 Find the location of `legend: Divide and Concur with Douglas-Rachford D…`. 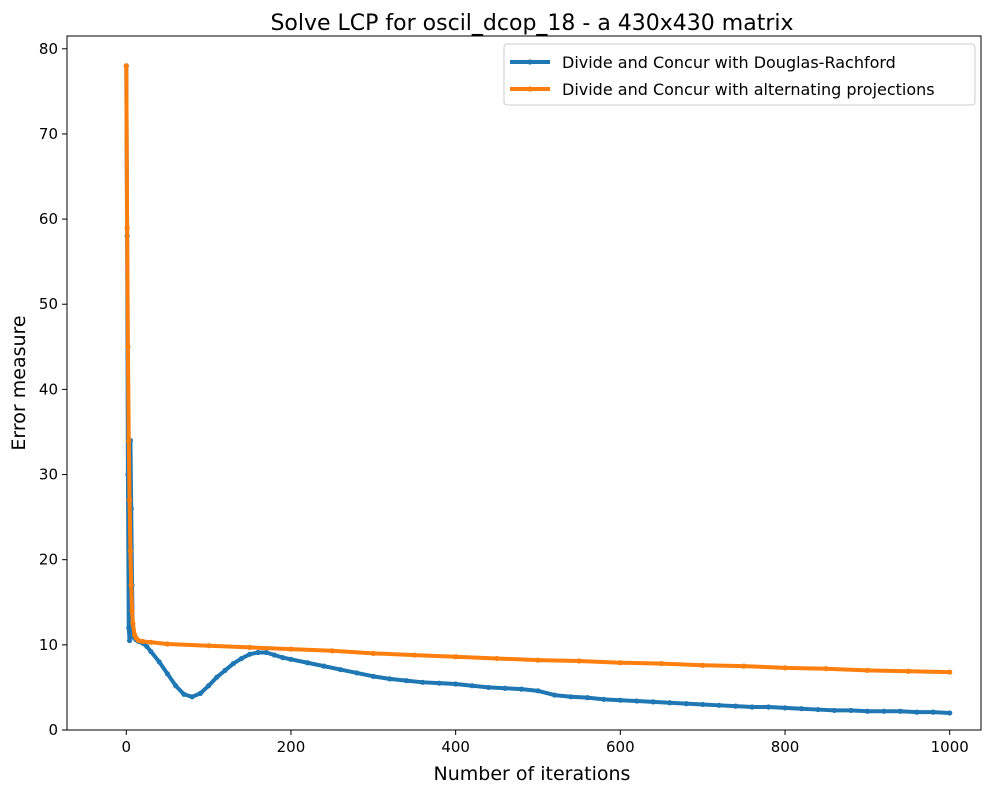

legend: Divide and Concur with Douglas-Rachford D… is located at coordinates (739, 74).